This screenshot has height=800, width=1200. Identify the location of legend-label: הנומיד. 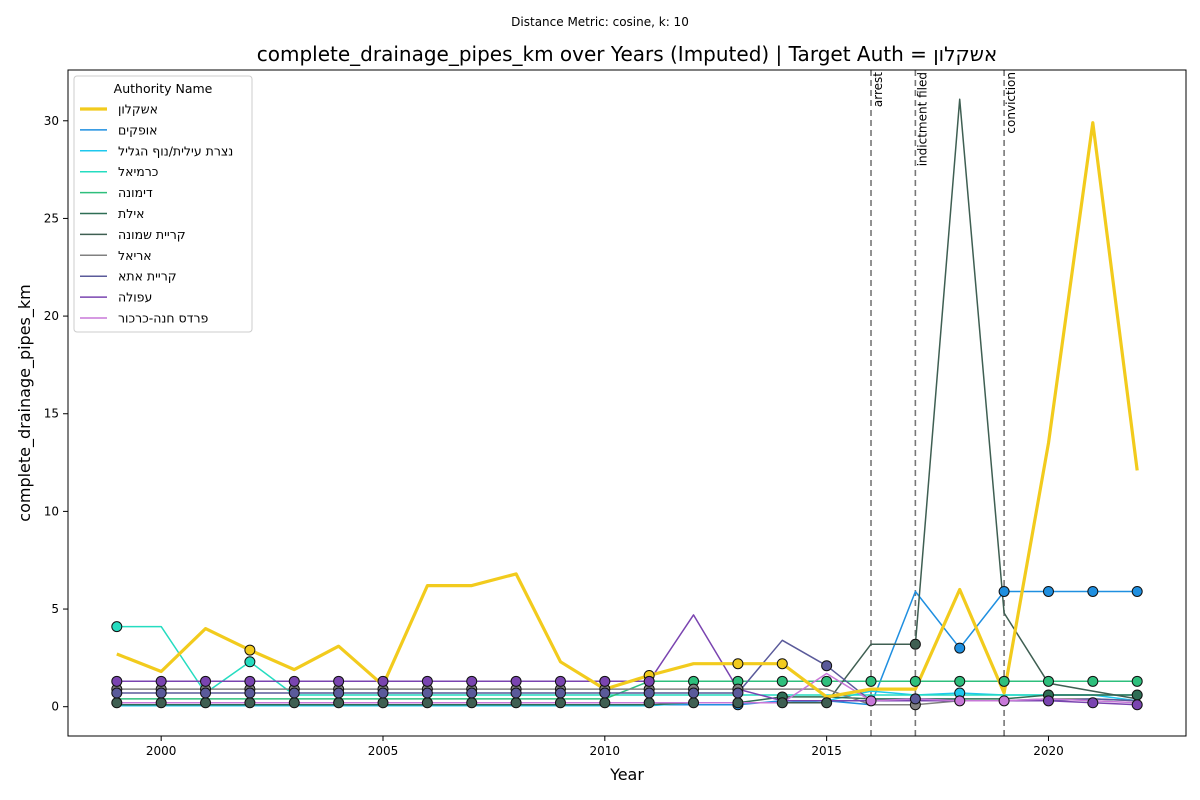
(135, 192).